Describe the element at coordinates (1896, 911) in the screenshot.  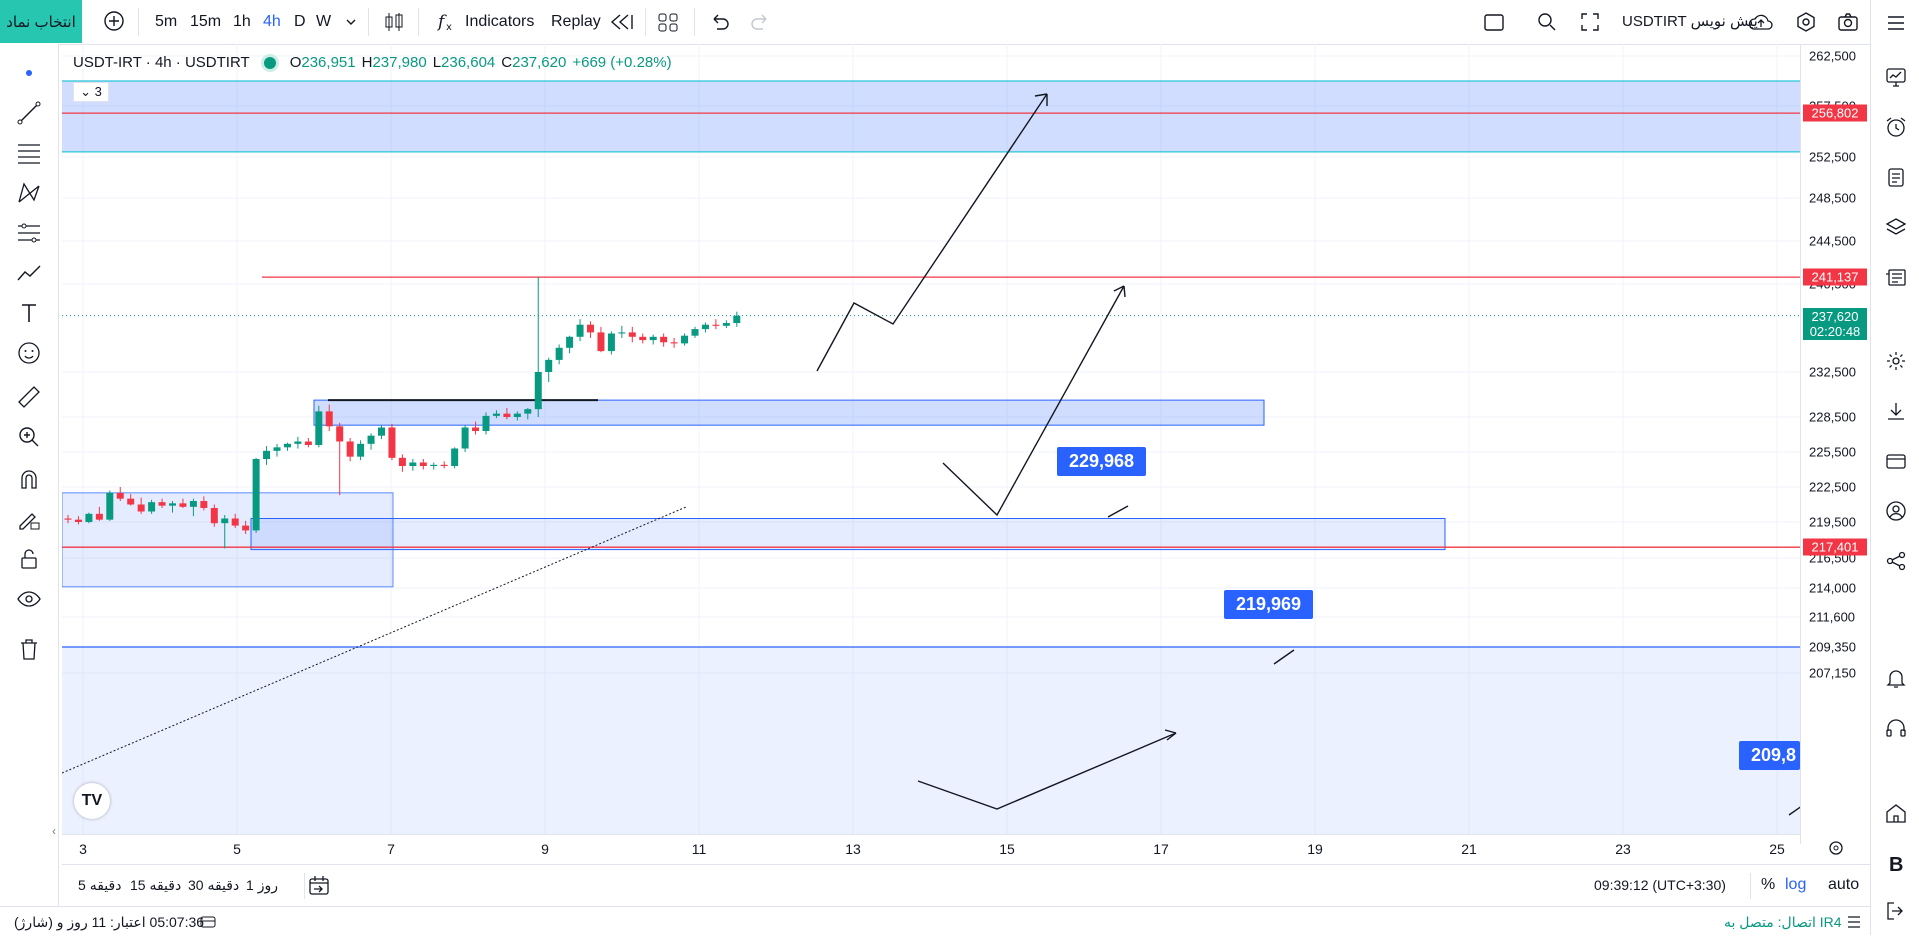
I see `logout-icon` at that location.